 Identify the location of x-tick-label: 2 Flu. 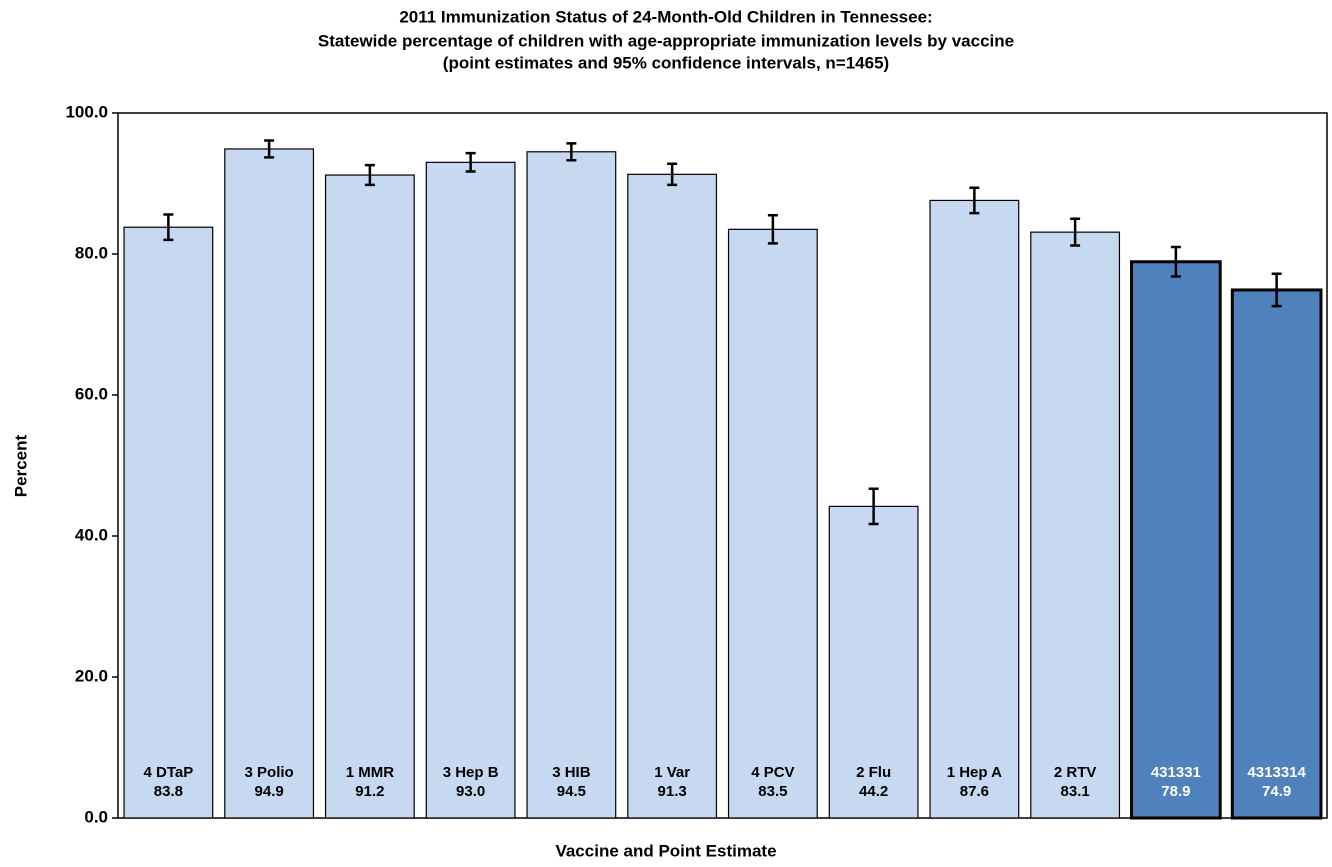
(873, 772).